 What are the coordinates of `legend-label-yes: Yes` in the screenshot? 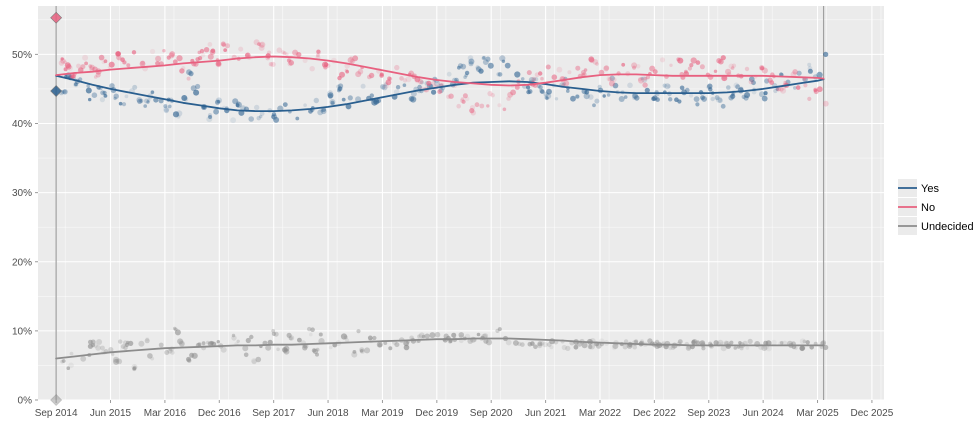 It's located at (930, 189).